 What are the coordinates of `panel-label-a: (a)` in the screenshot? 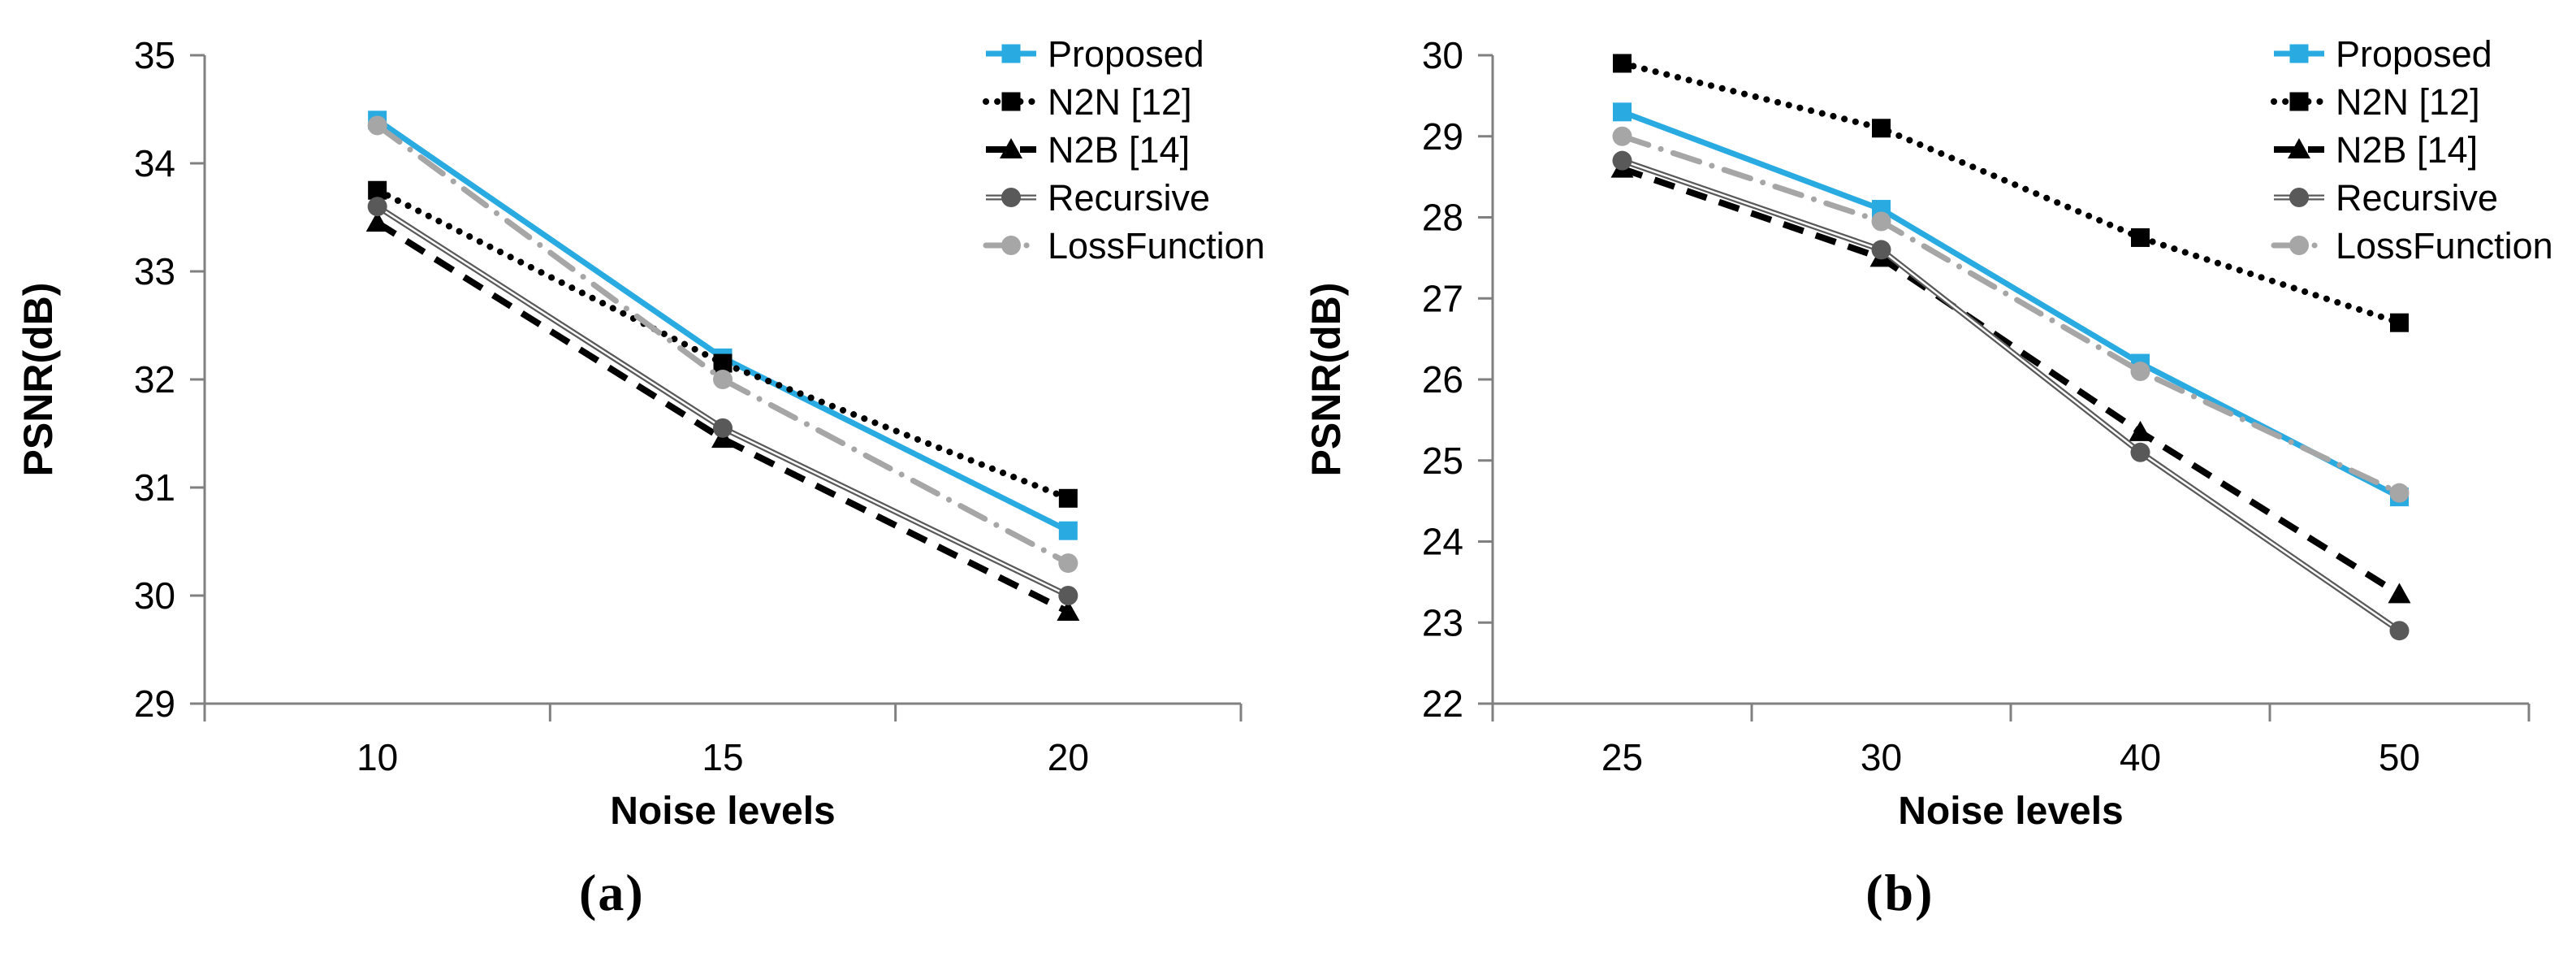 It's located at (612, 893).